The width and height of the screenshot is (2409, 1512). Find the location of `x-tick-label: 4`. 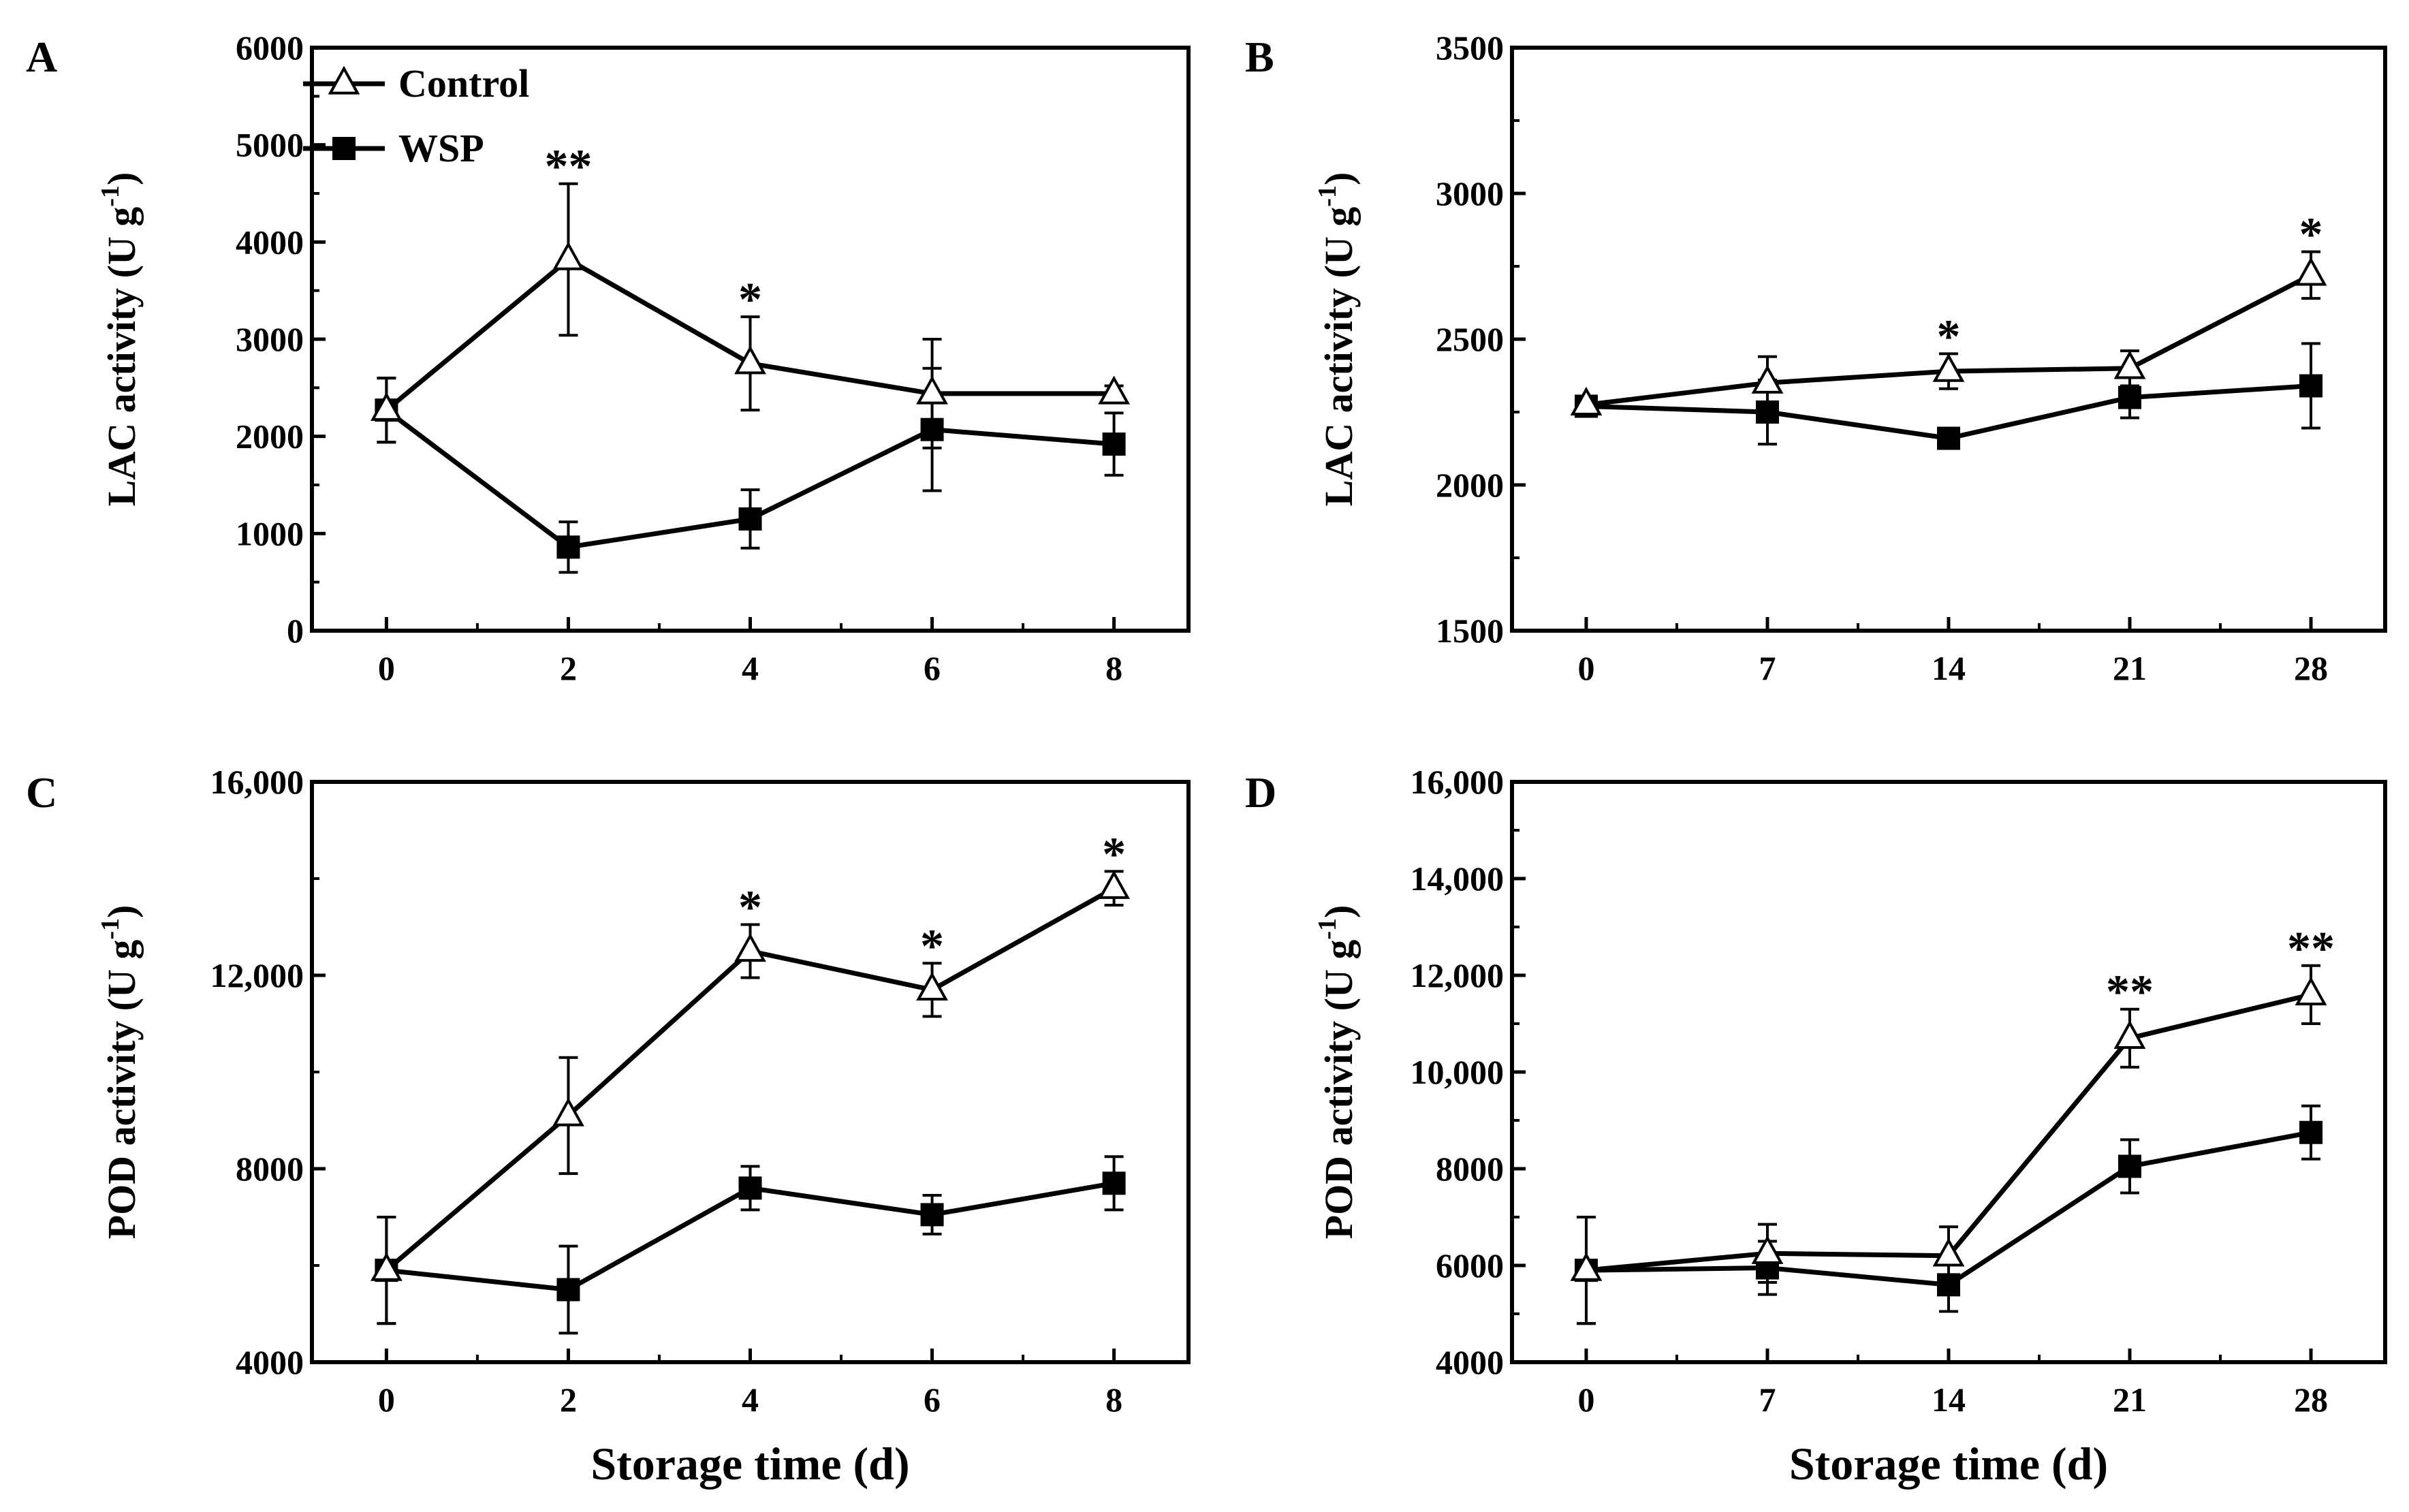

x-tick-label: 4 is located at coordinates (751, 1400).